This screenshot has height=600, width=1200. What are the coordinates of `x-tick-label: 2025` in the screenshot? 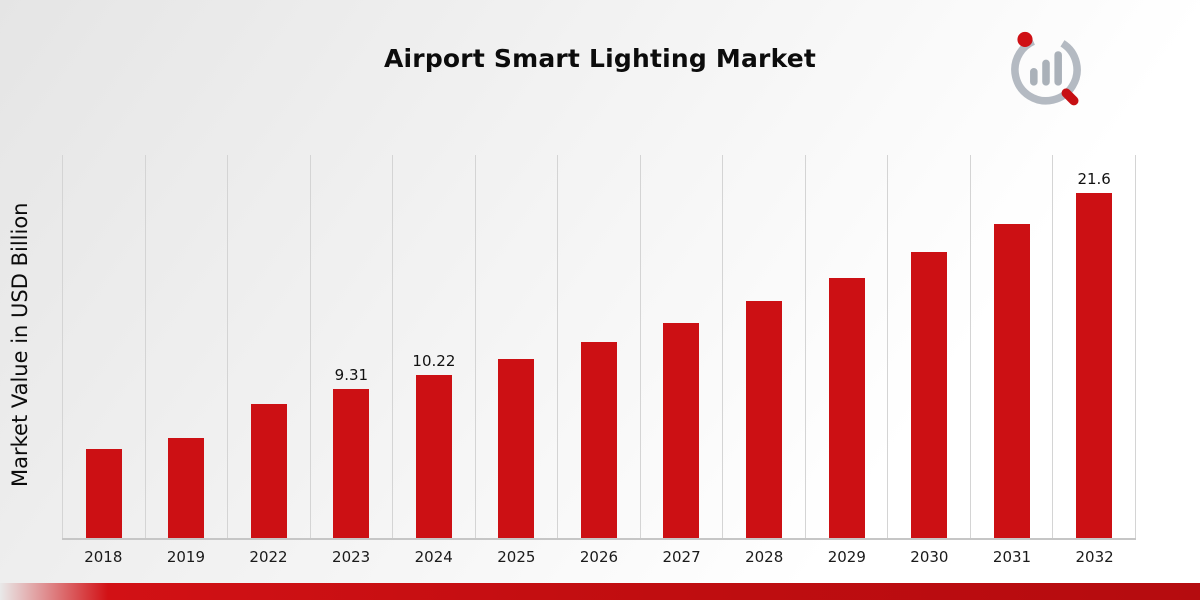 It's located at (516, 557).